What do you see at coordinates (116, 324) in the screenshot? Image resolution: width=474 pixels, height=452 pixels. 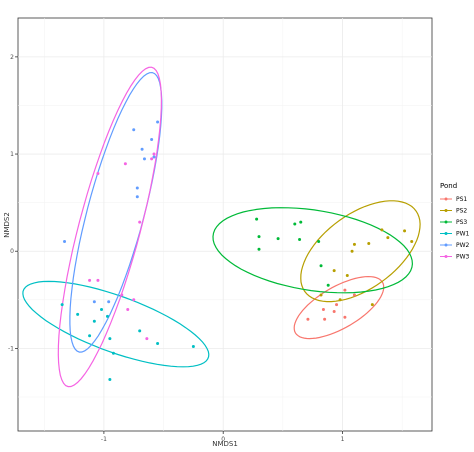 I see `ellipse-pw1` at bounding box center [116, 324].